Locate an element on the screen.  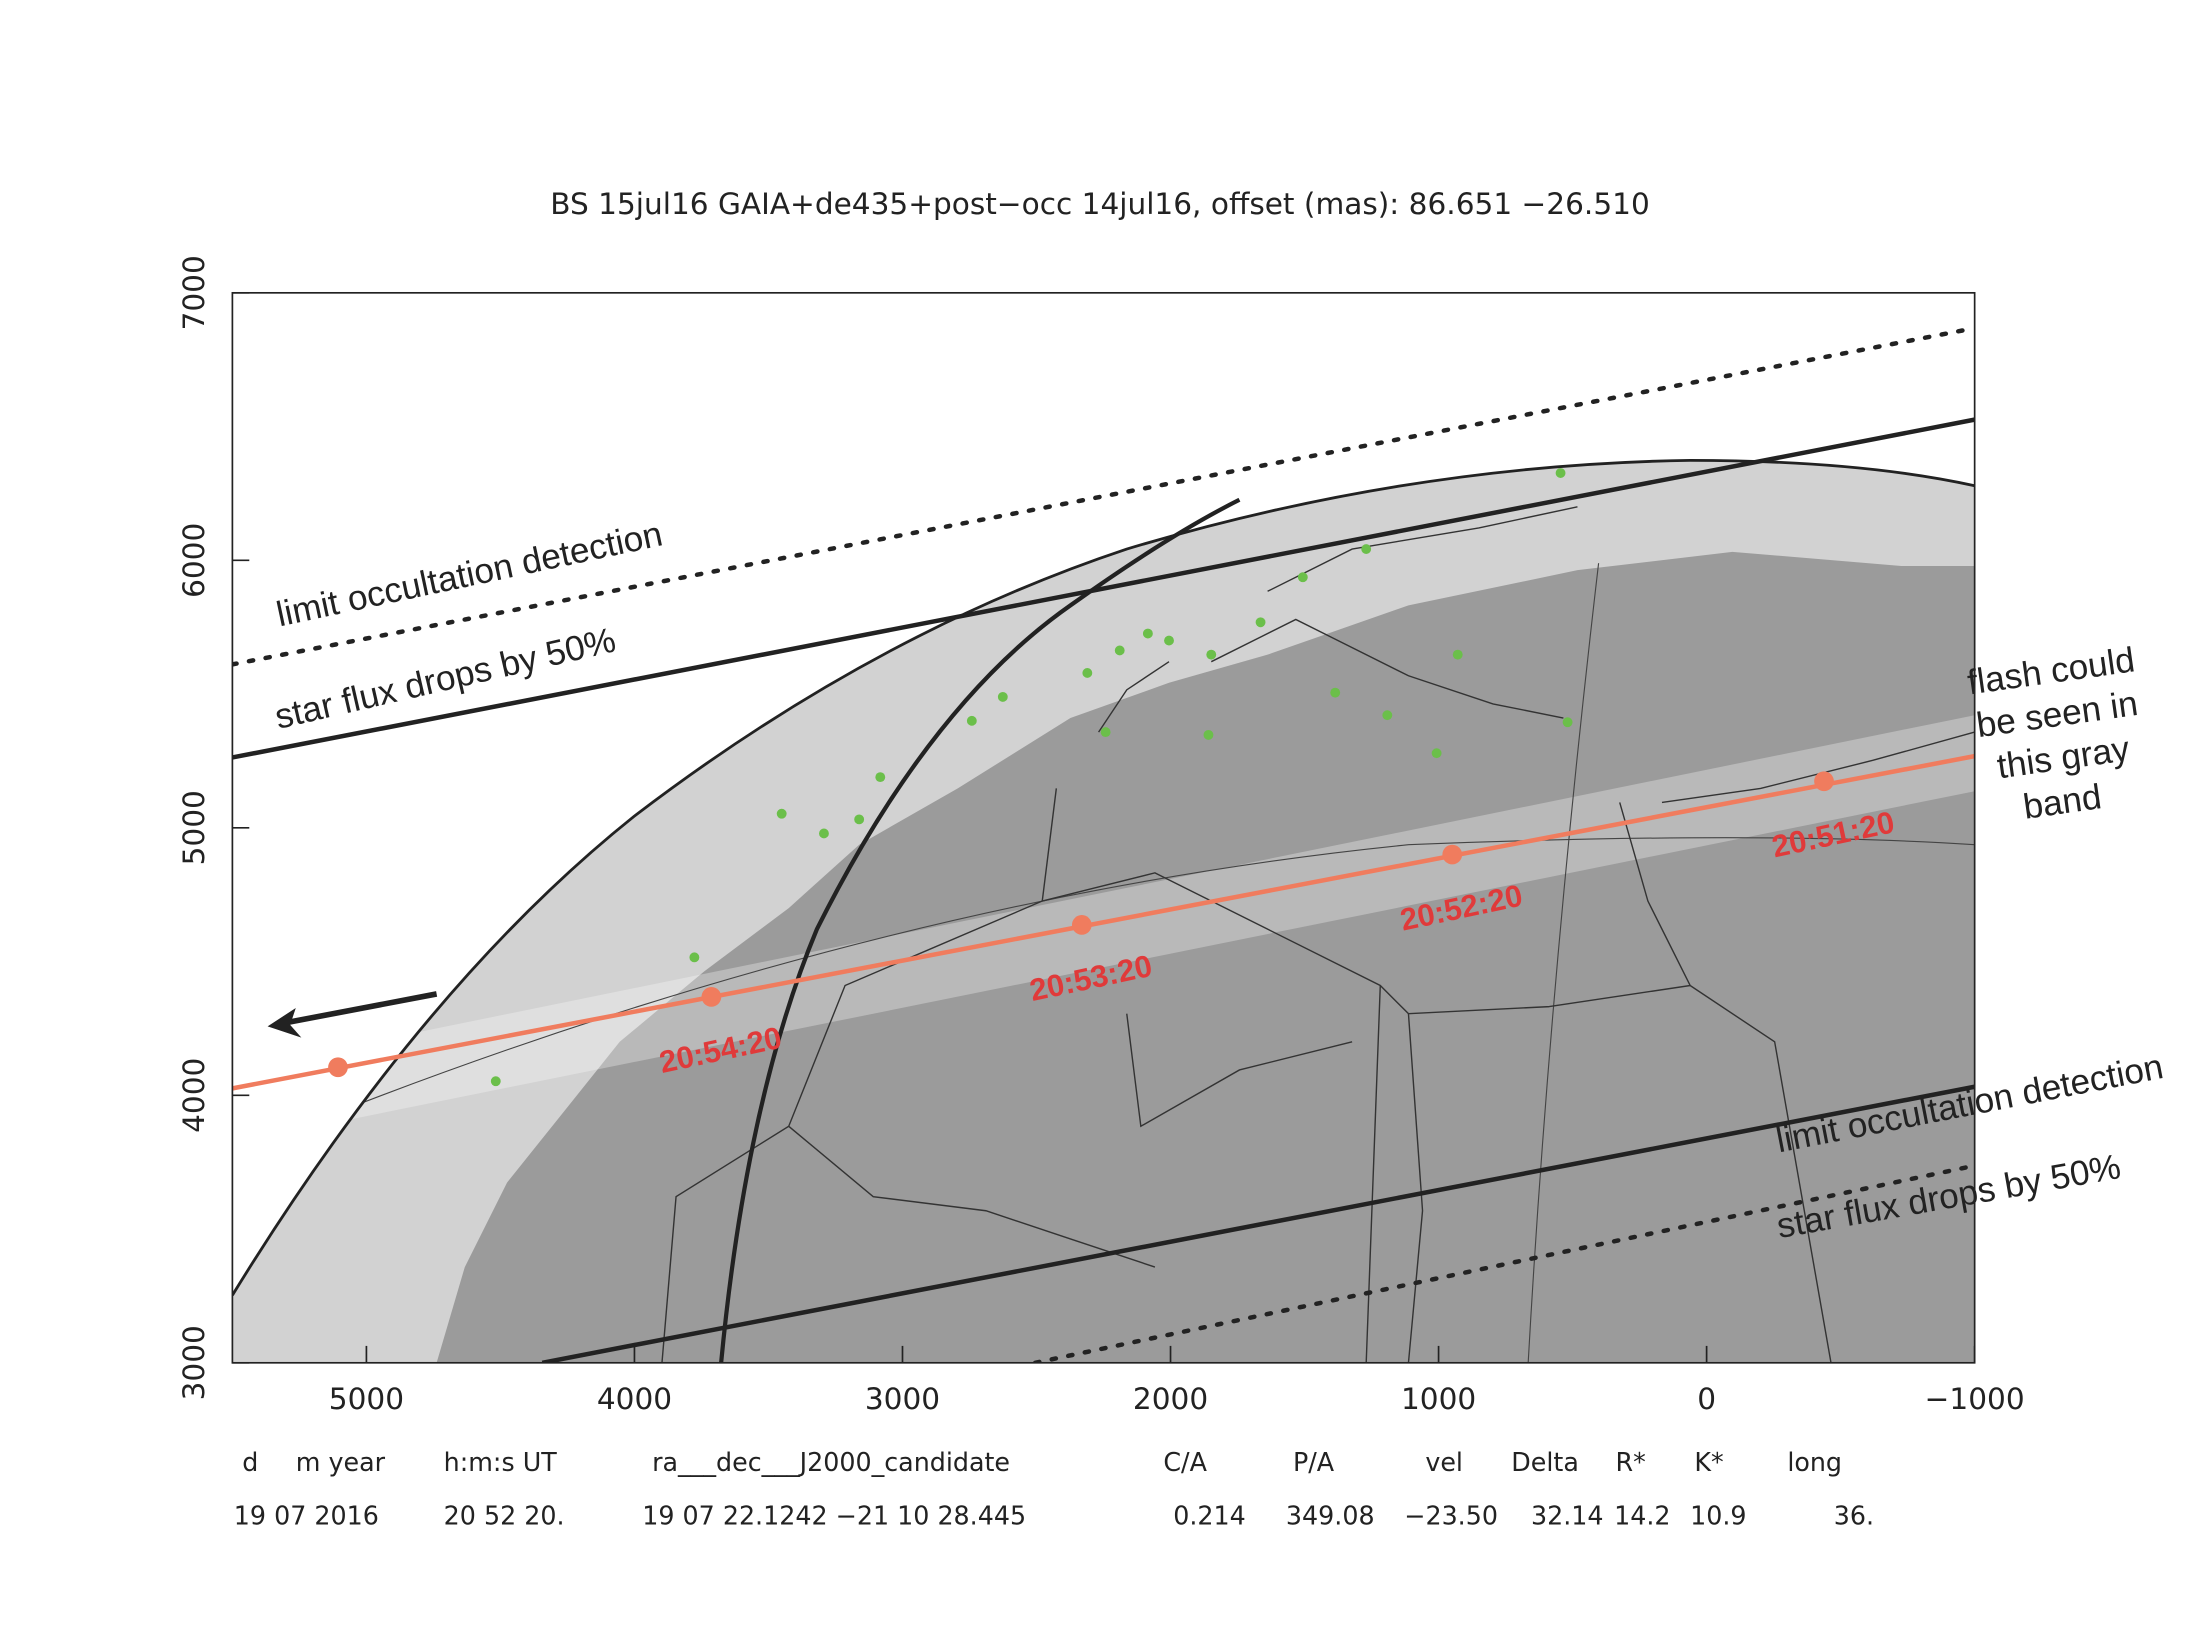
table-header: m year is located at coordinates (341, 1462).